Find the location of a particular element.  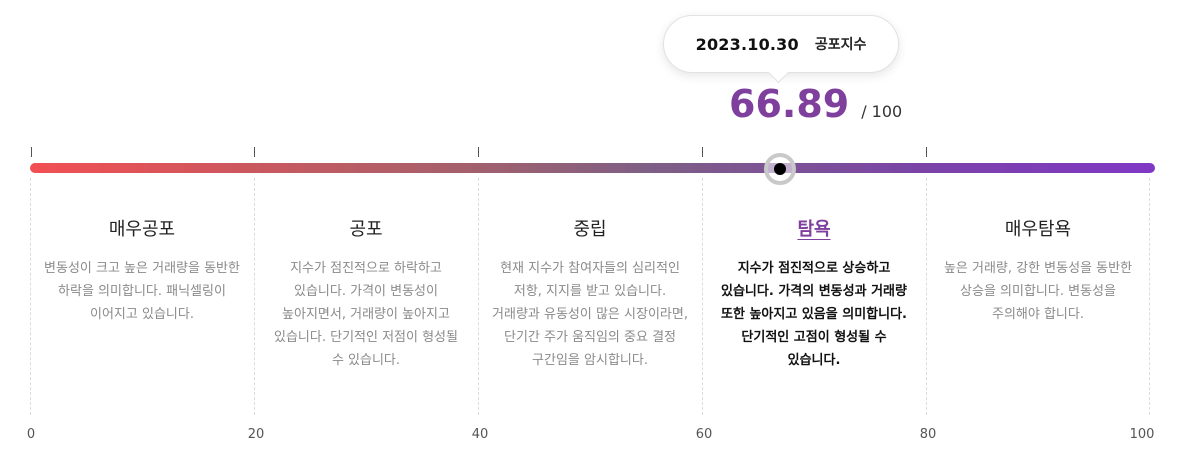

score-value: 66.89 is located at coordinates (789, 104).